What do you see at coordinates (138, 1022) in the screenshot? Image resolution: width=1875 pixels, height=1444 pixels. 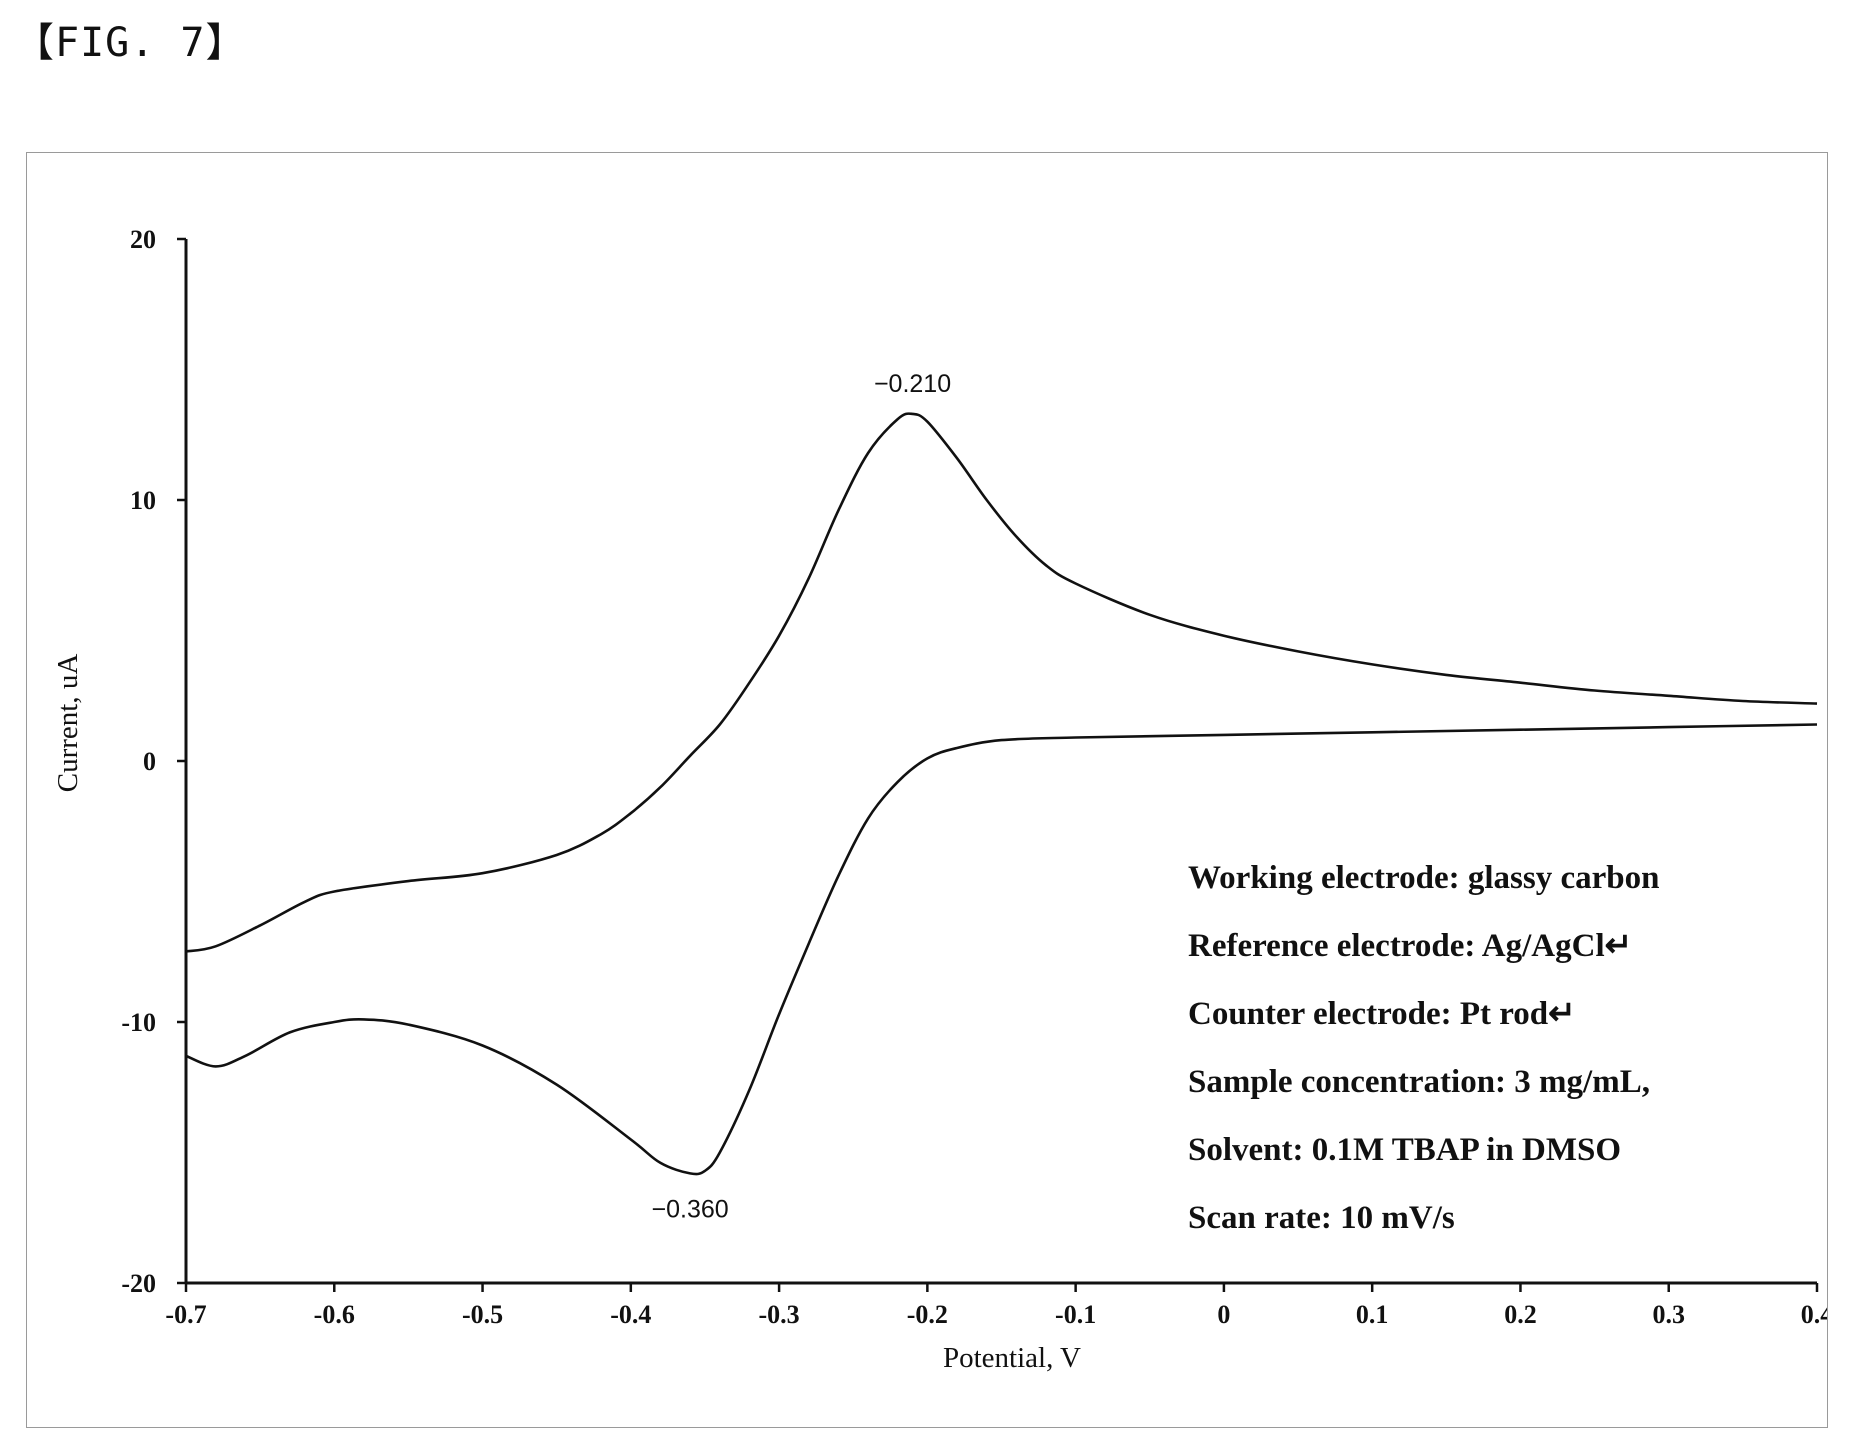 I see `y-tick-label: -10` at bounding box center [138, 1022].